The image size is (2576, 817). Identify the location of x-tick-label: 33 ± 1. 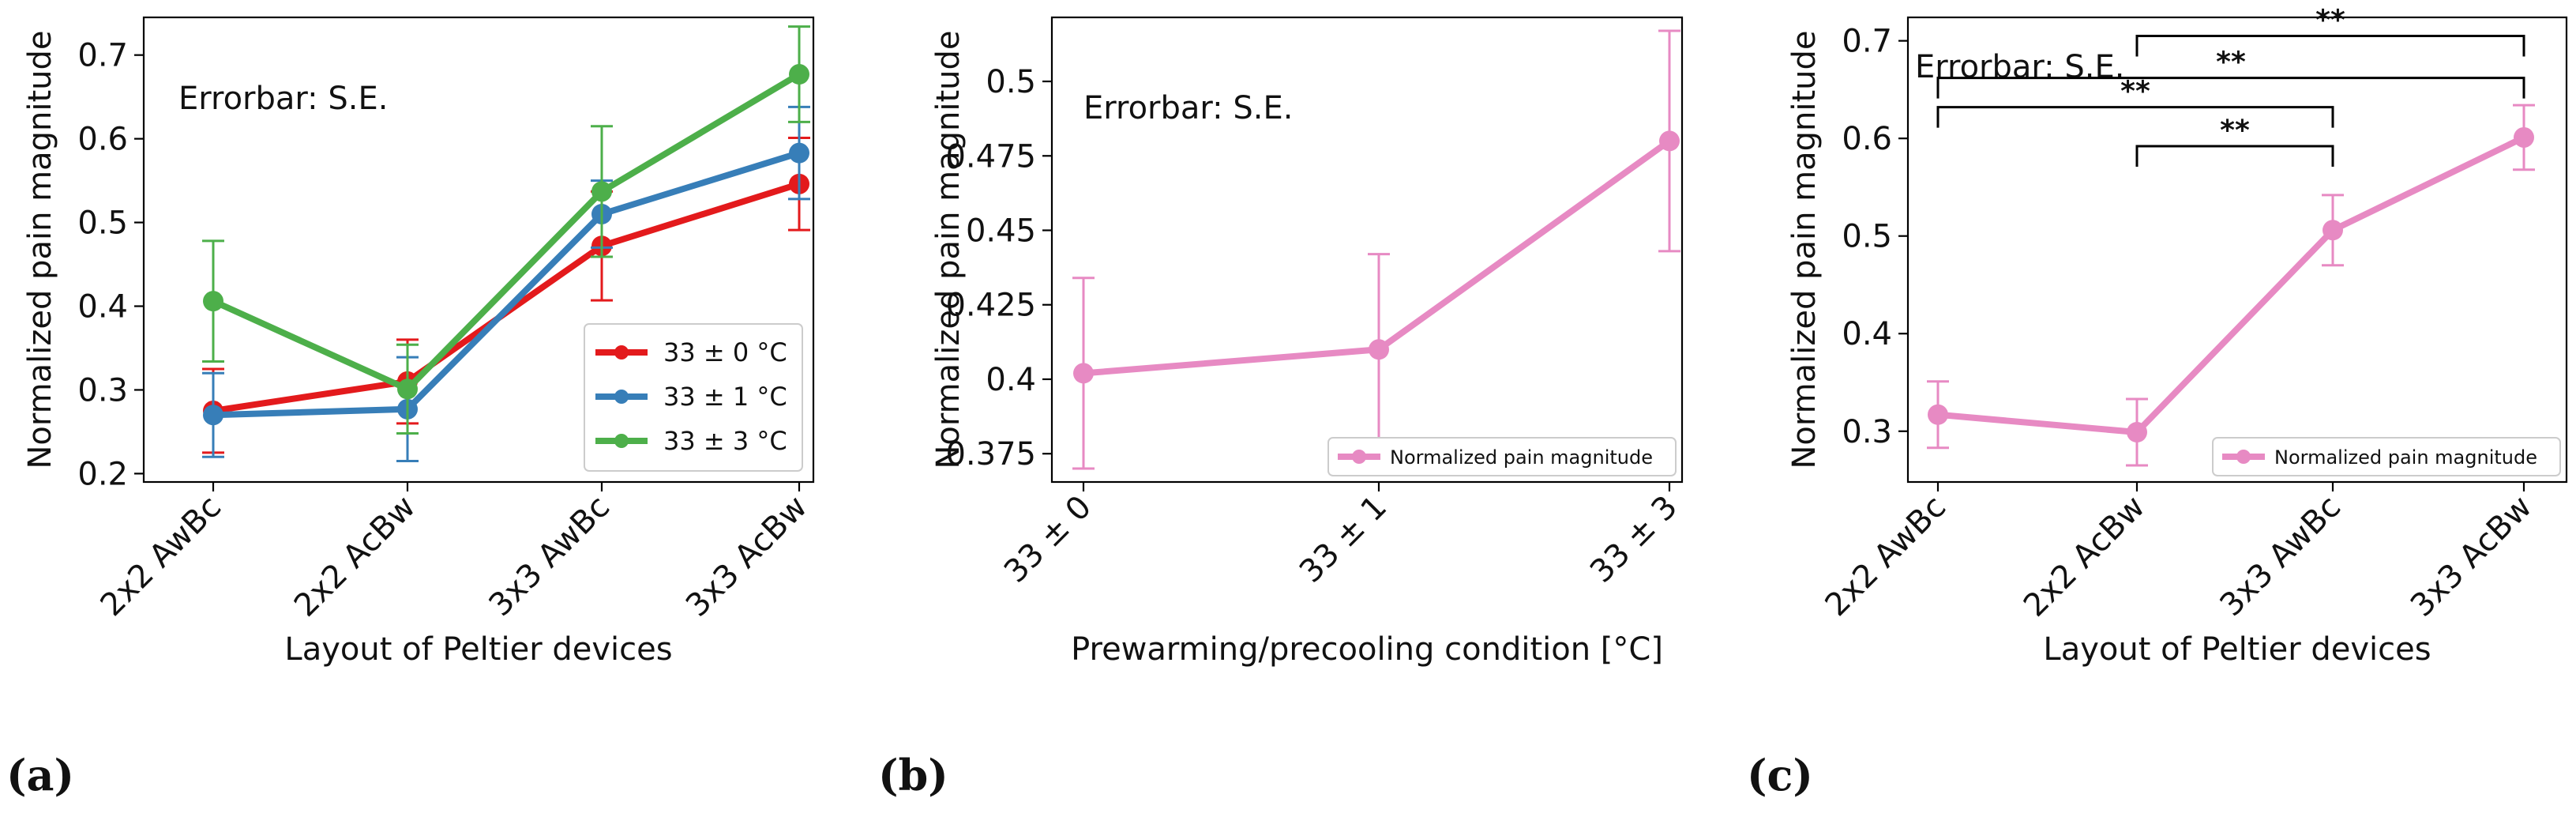
(1343, 539).